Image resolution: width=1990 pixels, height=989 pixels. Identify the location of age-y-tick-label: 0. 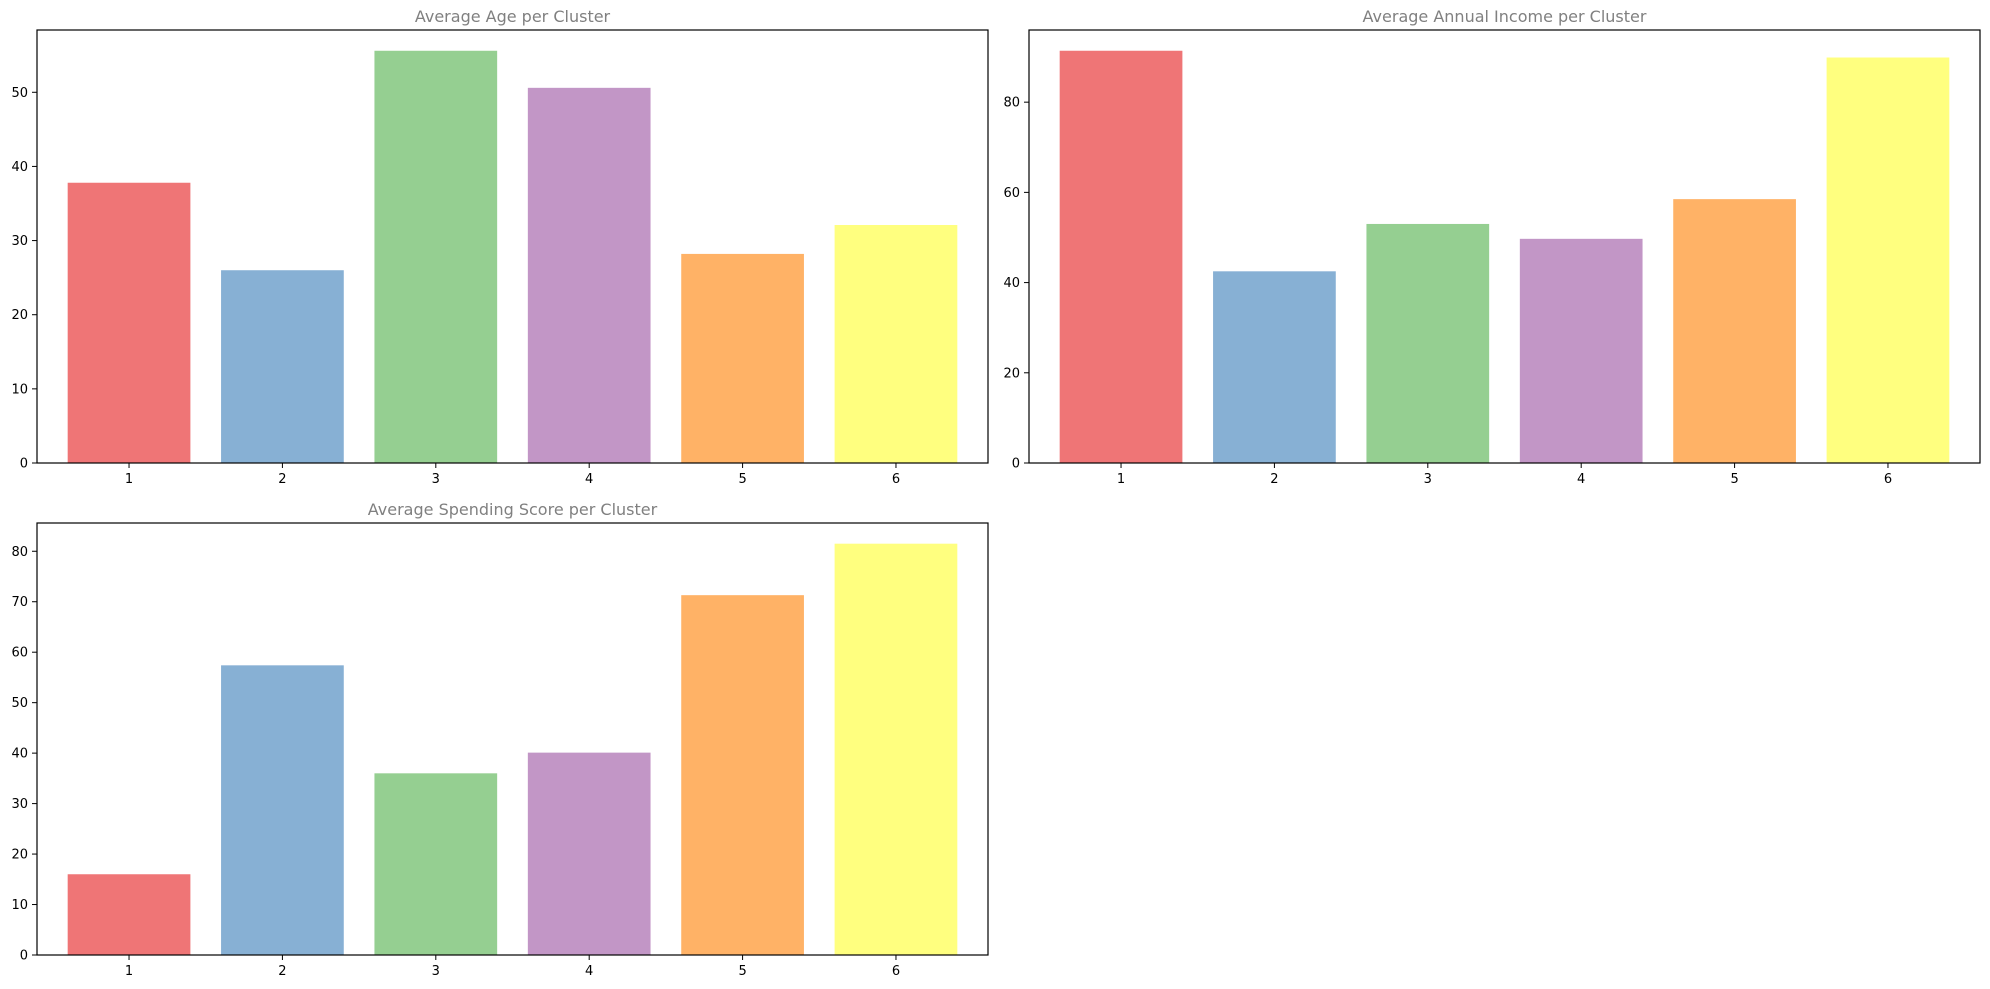
(24, 464).